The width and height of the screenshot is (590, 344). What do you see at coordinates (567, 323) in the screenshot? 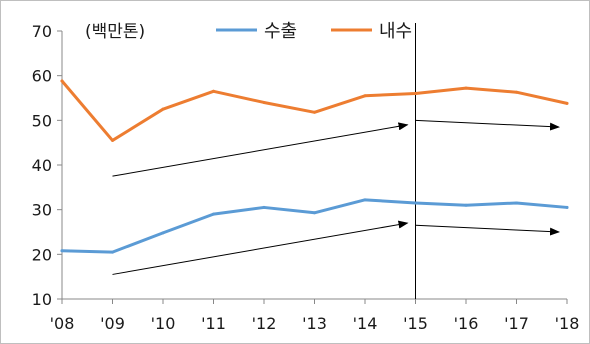
I see `x-tick-label: '18` at bounding box center [567, 323].